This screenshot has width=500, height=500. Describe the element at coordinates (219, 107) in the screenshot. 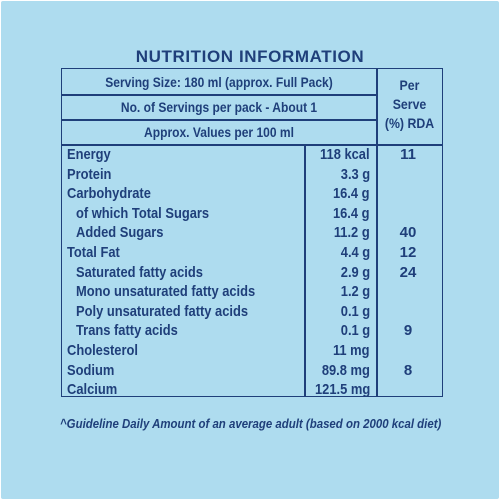

I see `servings-per-pack-label: No. of Servings per pack - About 1` at that location.